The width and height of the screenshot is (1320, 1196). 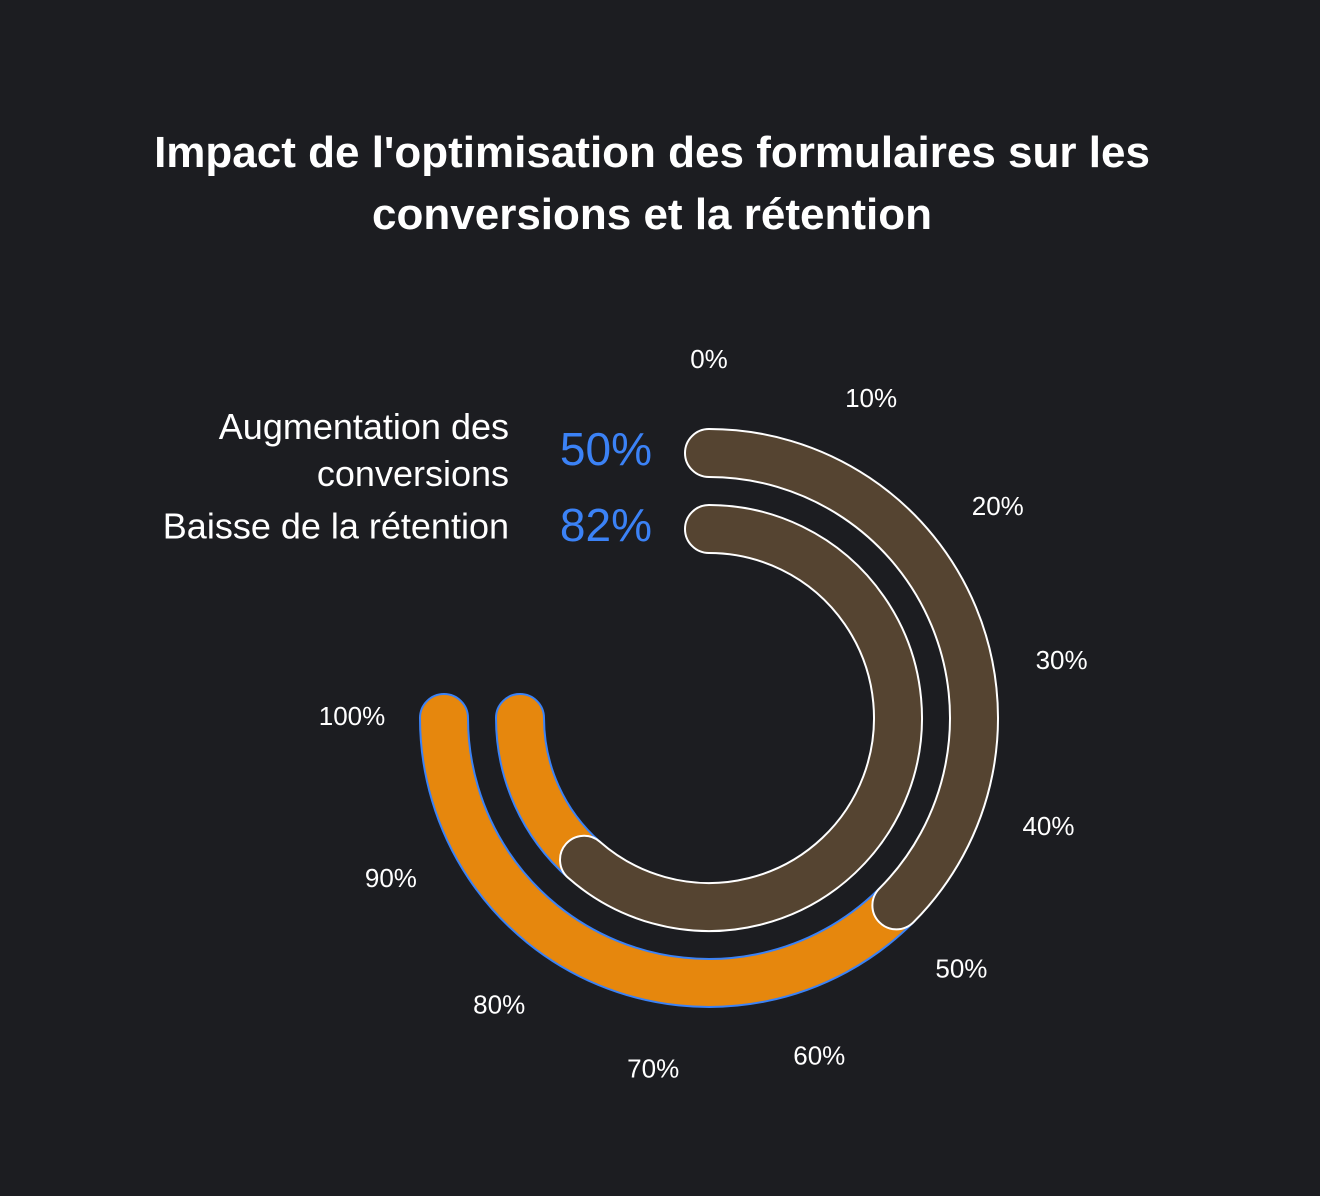 I want to click on tick-label-8: 80%, so click(x=499, y=1005).